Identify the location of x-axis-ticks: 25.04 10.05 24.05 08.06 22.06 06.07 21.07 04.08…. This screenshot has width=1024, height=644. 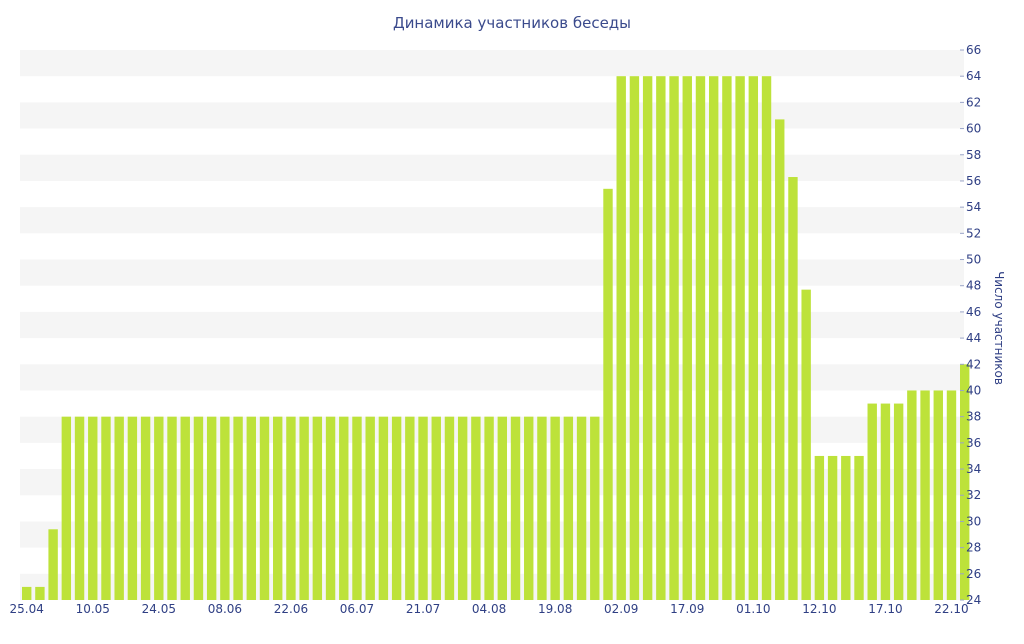
(489, 609).